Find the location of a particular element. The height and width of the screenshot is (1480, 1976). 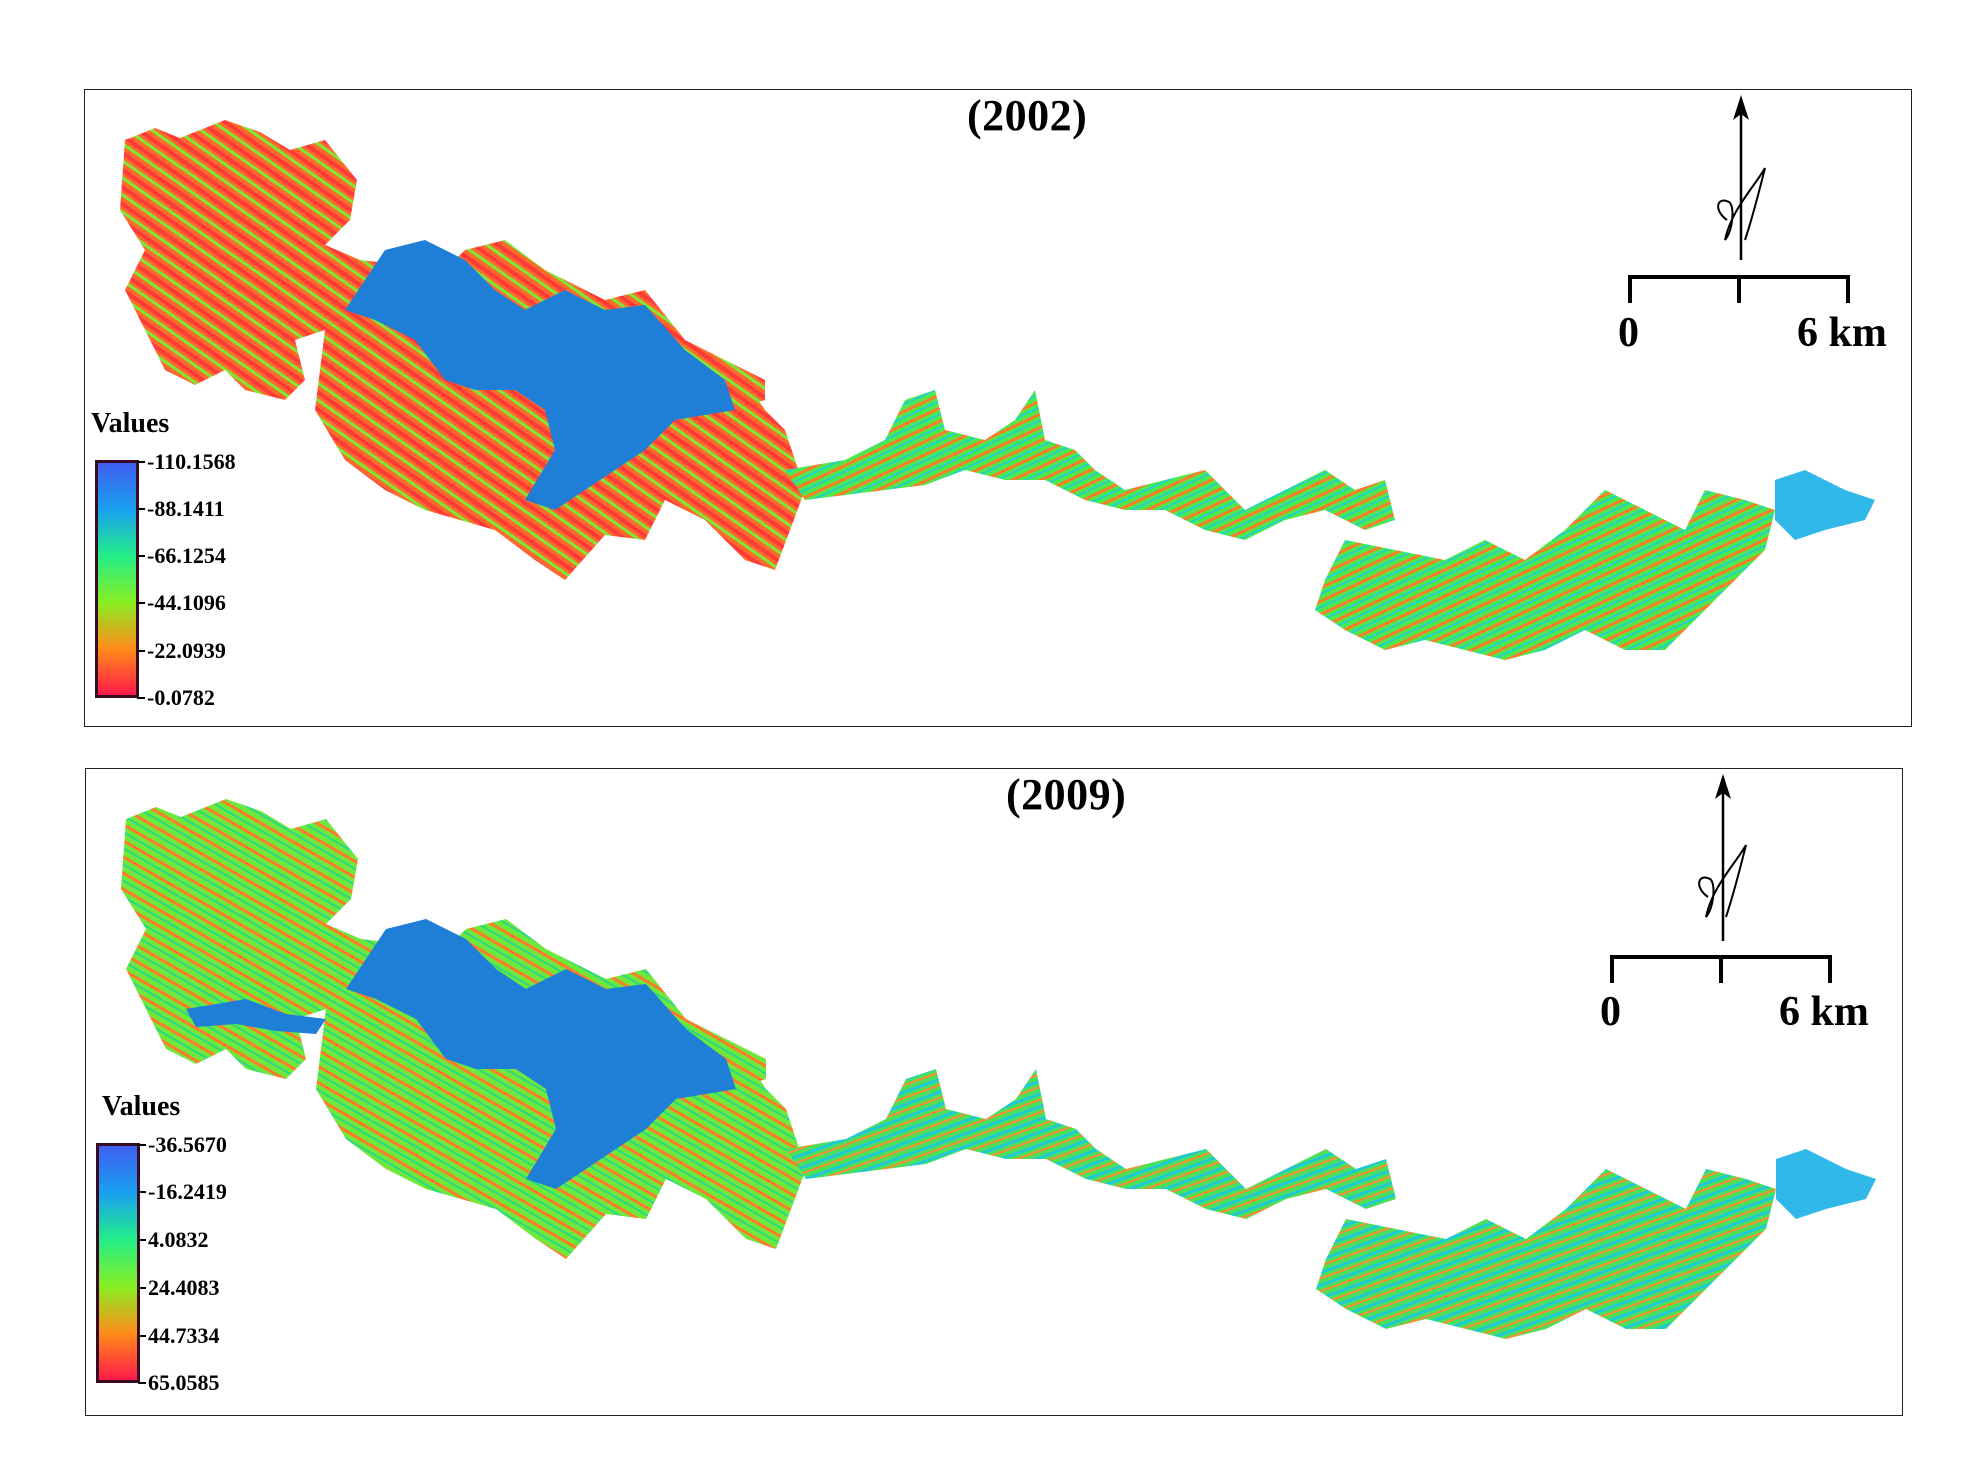

legend-label: -0.0782 is located at coordinates (181, 697).